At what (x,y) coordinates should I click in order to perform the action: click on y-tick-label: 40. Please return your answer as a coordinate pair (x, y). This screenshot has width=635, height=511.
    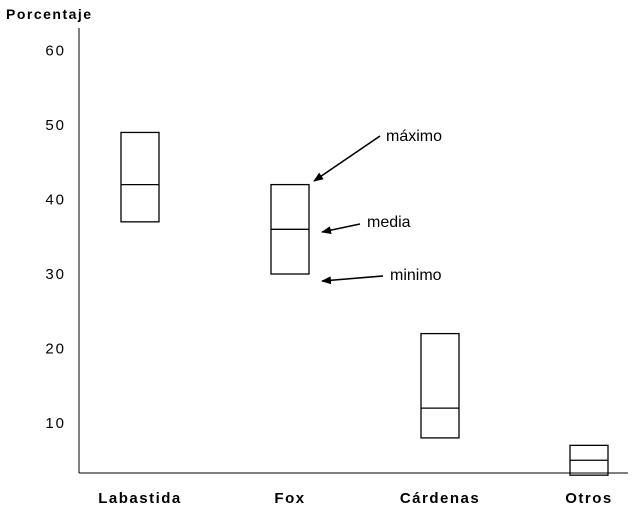
    Looking at the image, I should click on (55, 200).